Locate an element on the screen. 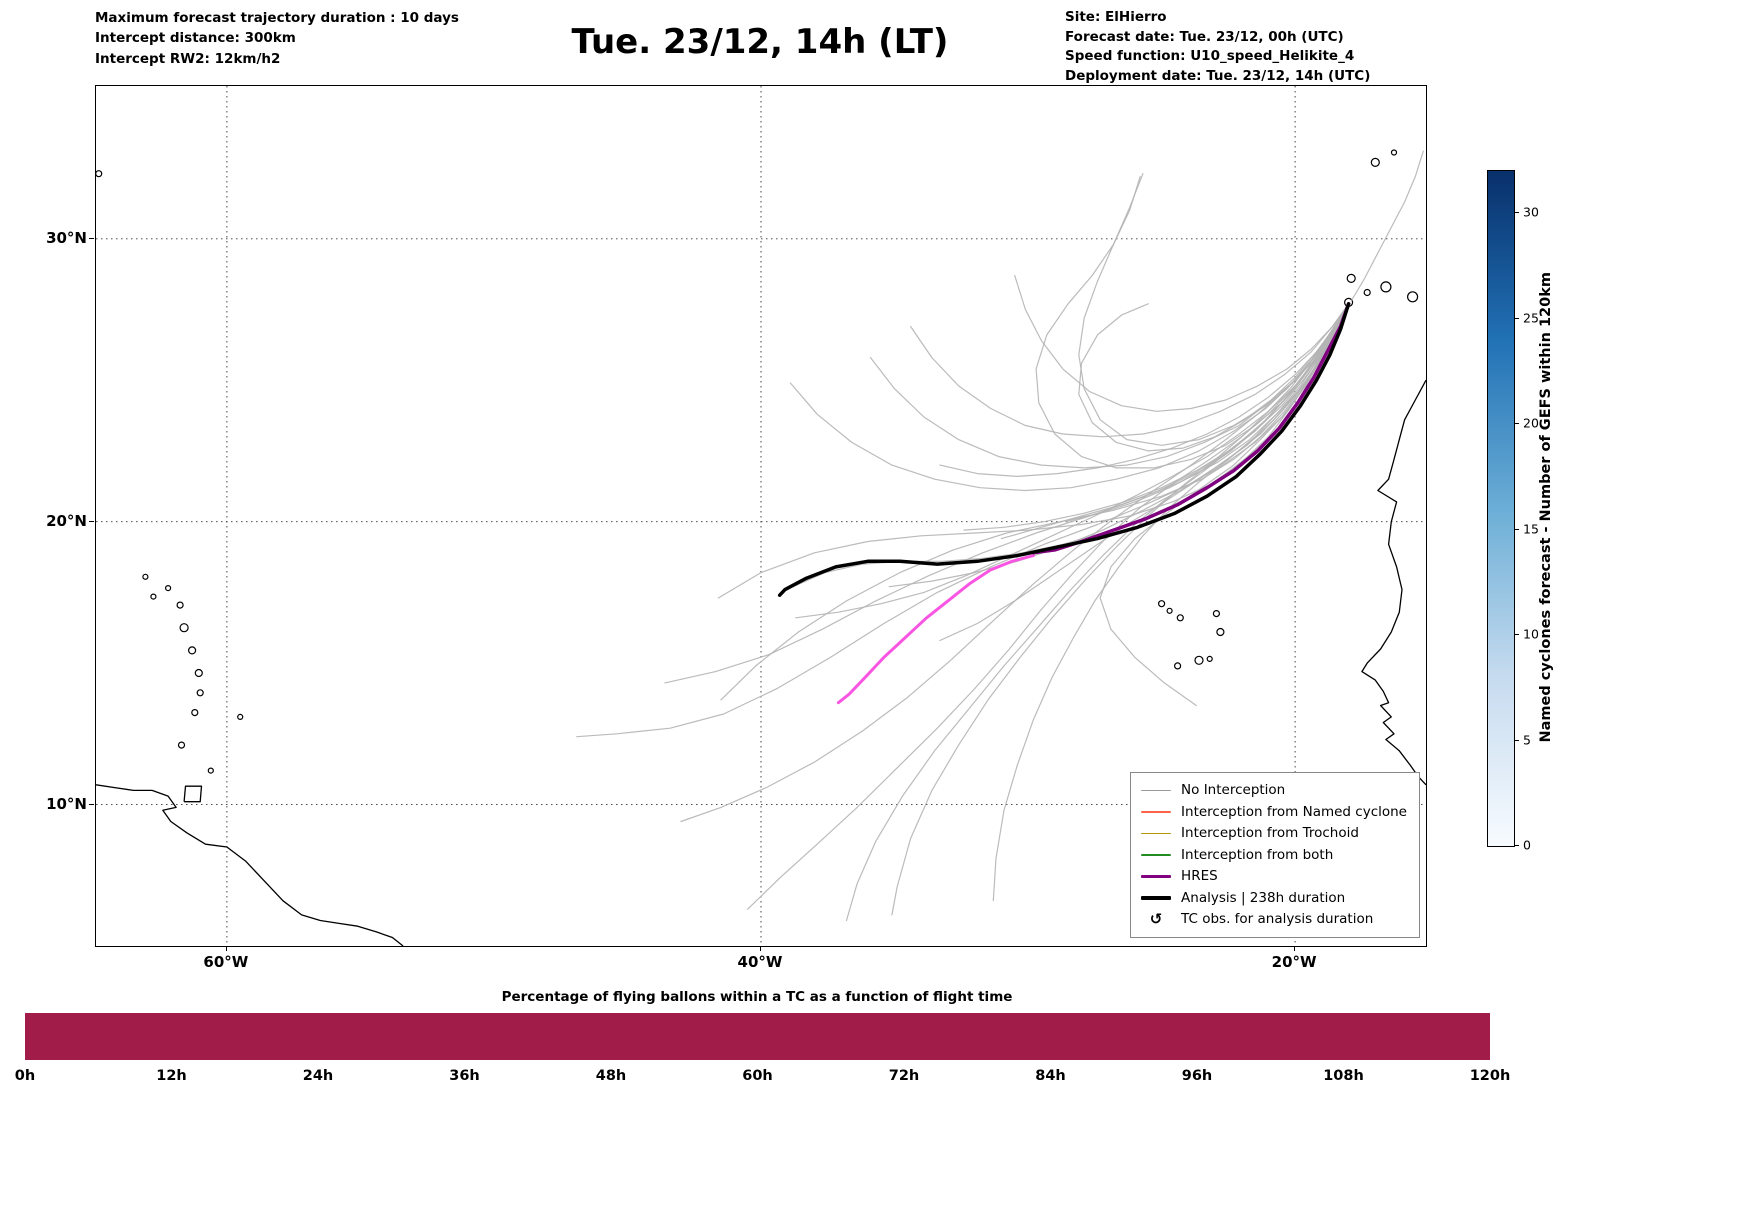  site-text: Site: ElHierro is located at coordinates (1116, 17).